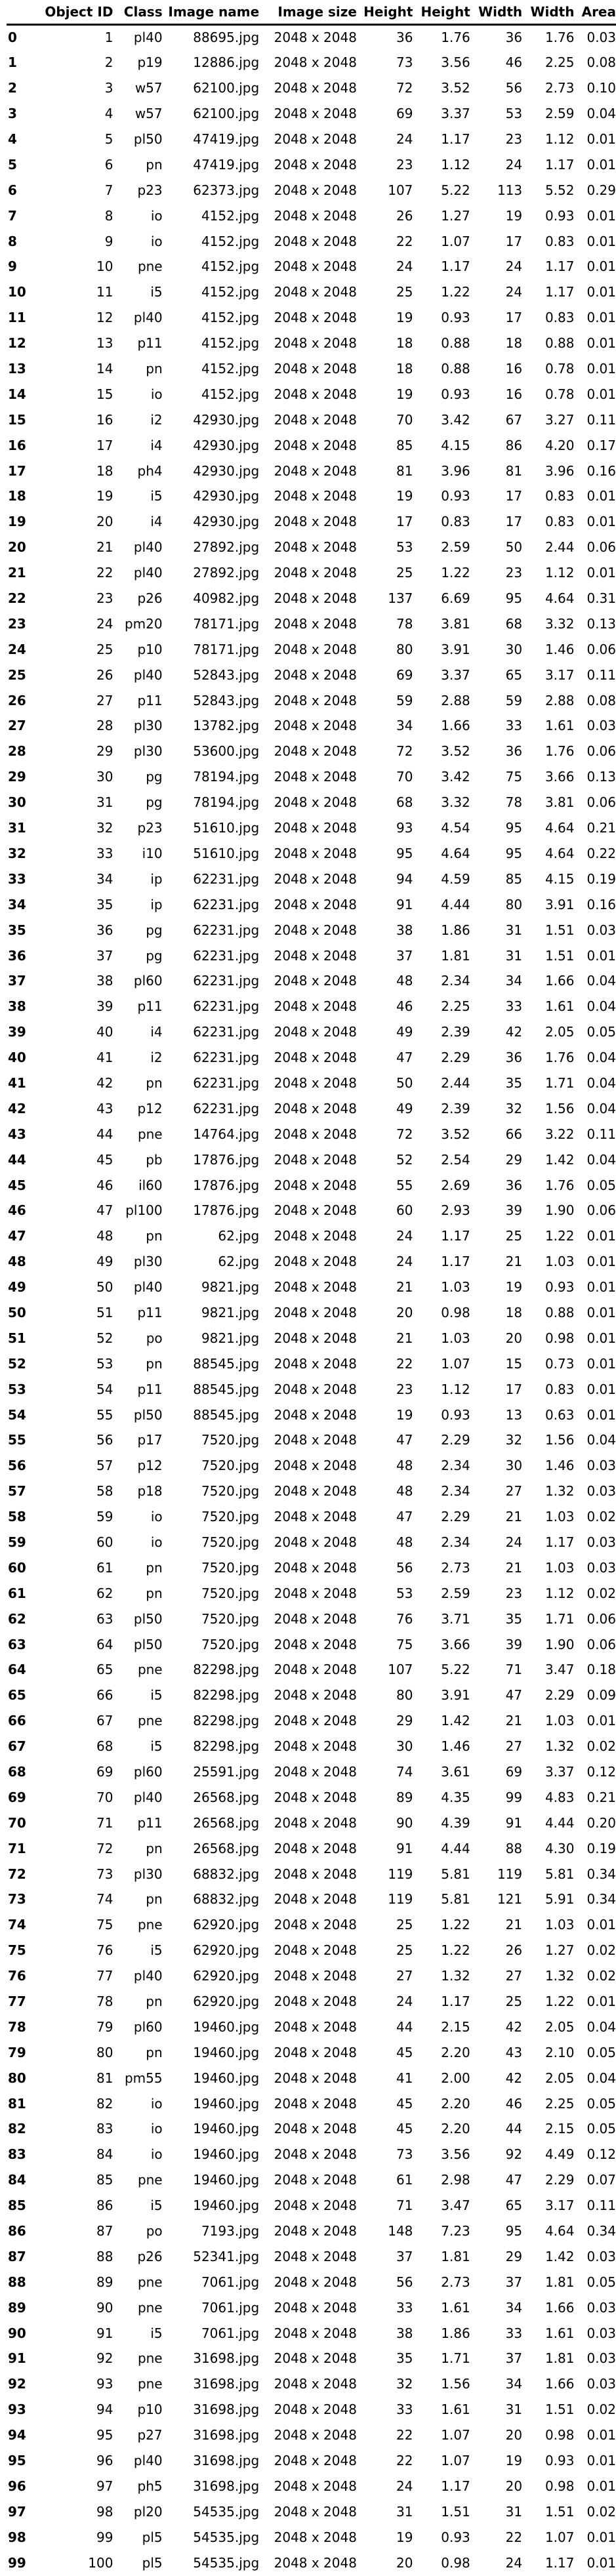  Describe the element at coordinates (559, 1951) in the screenshot. I see `cell-width-pct: 1.27` at that location.